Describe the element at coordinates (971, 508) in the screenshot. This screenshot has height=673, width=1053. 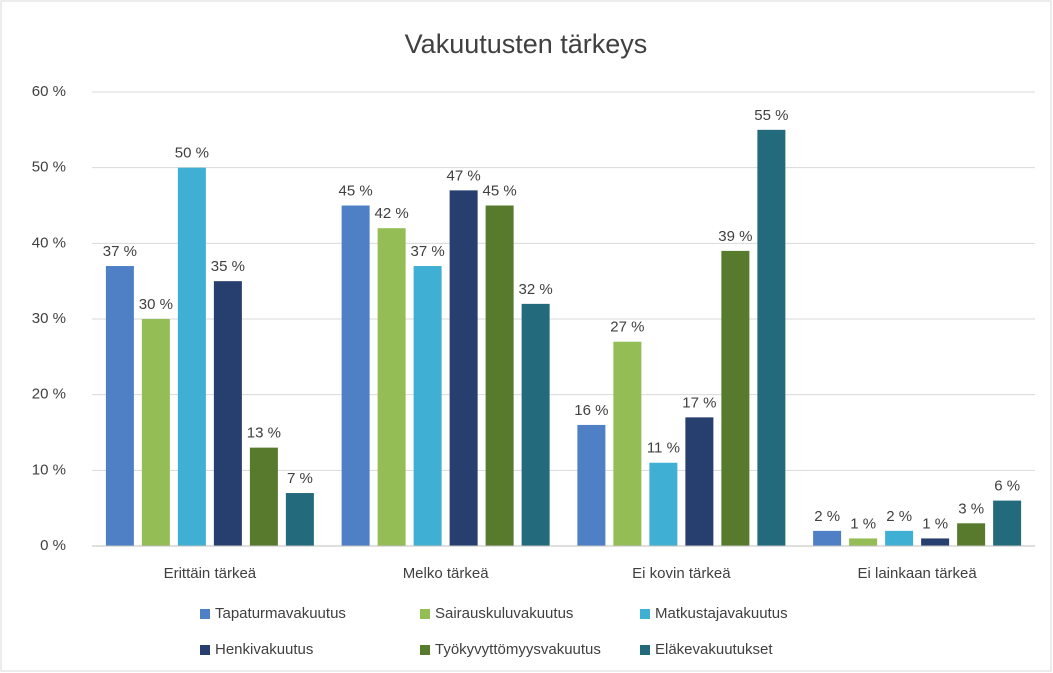
I see `data-label: 3 %` at that location.